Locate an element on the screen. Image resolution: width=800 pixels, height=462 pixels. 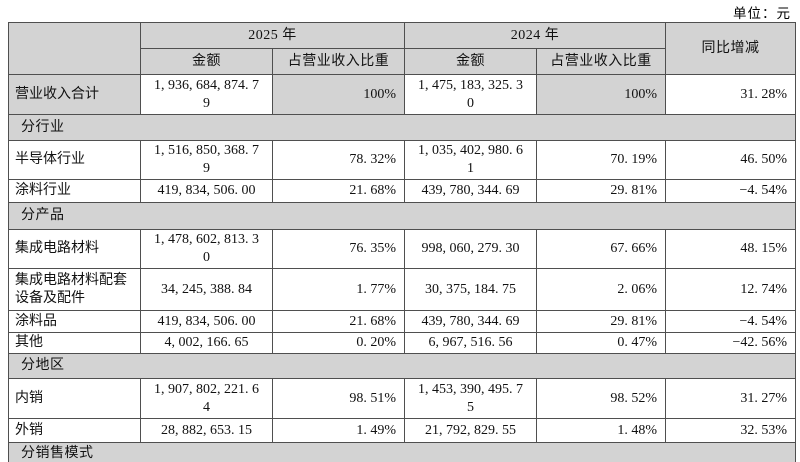
section-label-cell: 分行业 is located at coordinates (402, 127).